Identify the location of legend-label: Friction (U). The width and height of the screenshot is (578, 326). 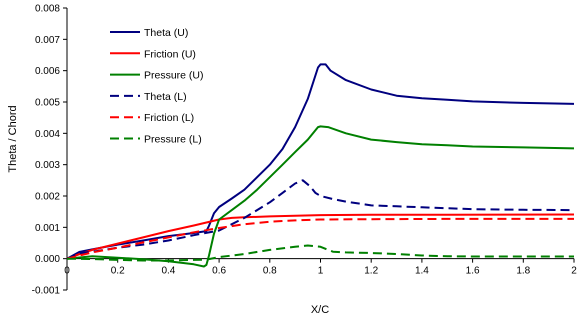
(170, 54).